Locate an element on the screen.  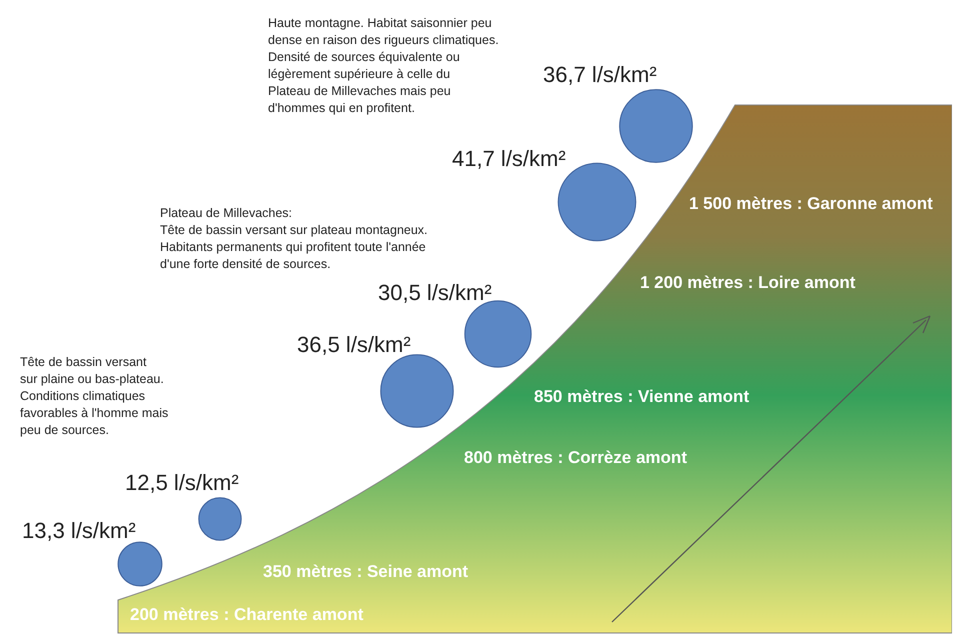
category-label: 1 500 mètres : Garonne amont is located at coordinates (811, 203).